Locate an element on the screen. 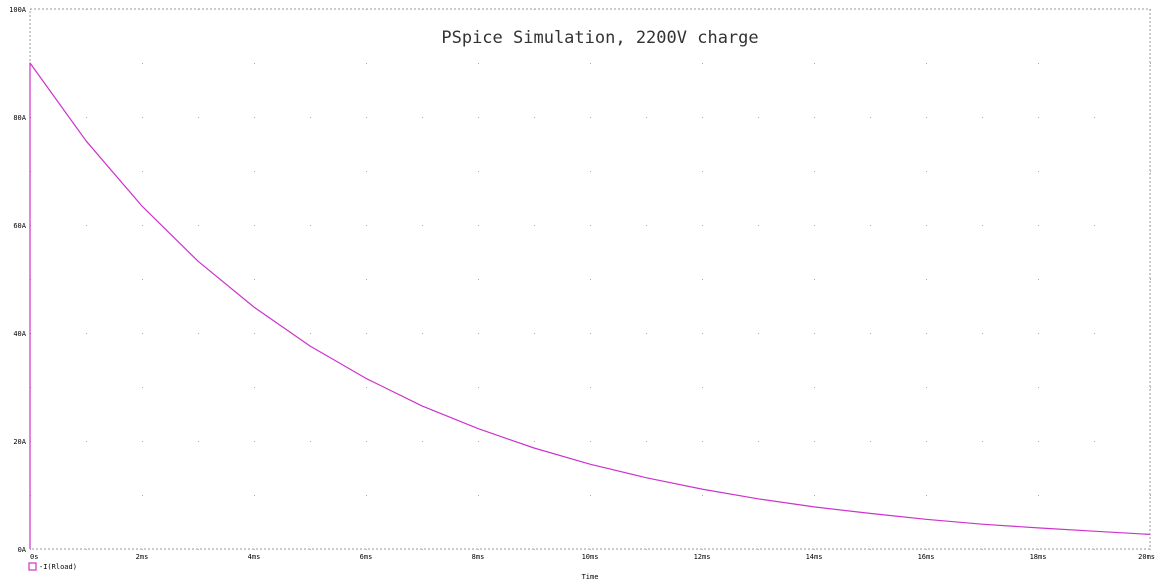 This screenshot has width=1156, height=584. y-tick-label: 20A is located at coordinates (19, 442).